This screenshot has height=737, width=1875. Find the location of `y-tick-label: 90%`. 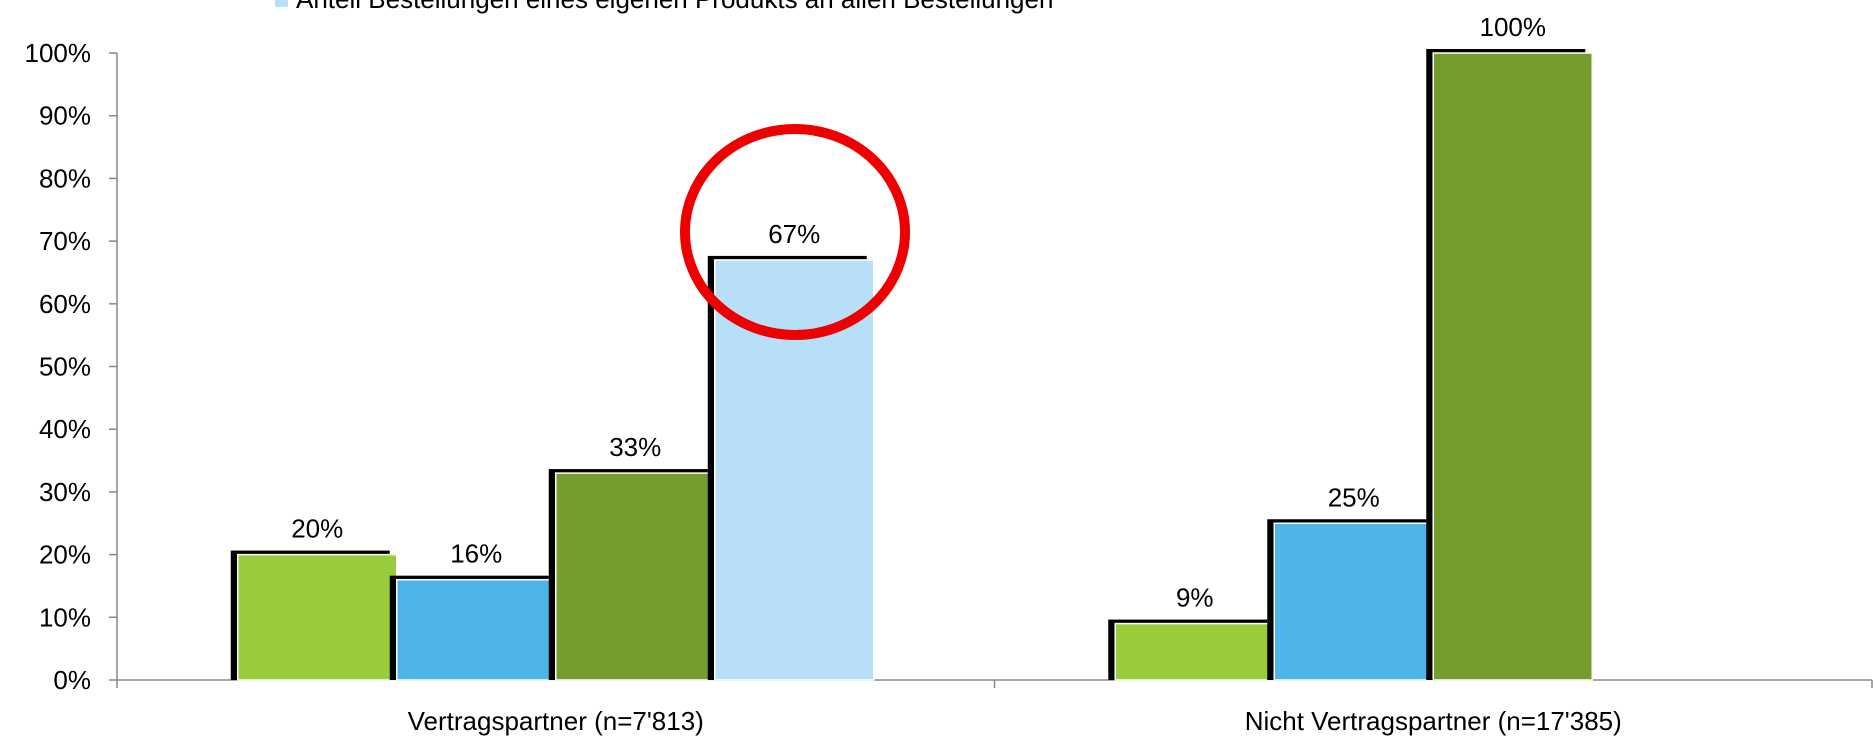

y-tick-label: 90% is located at coordinates (65, 116).